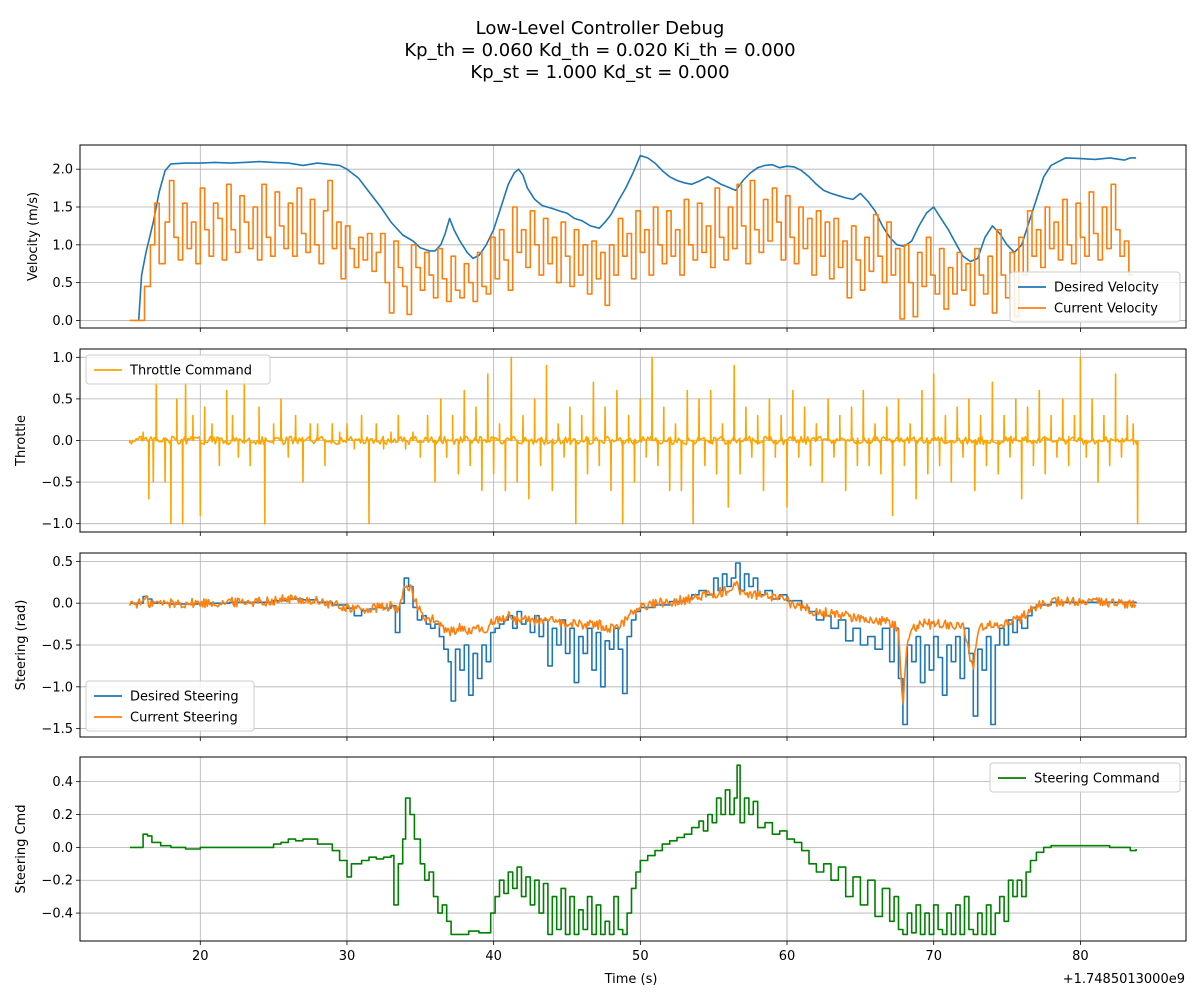 This screenshot has width=1200, height=1000. Describe the element at coordinates (62, 170) in the screenshot. I see `y-tick-label: 2.0` at that location.